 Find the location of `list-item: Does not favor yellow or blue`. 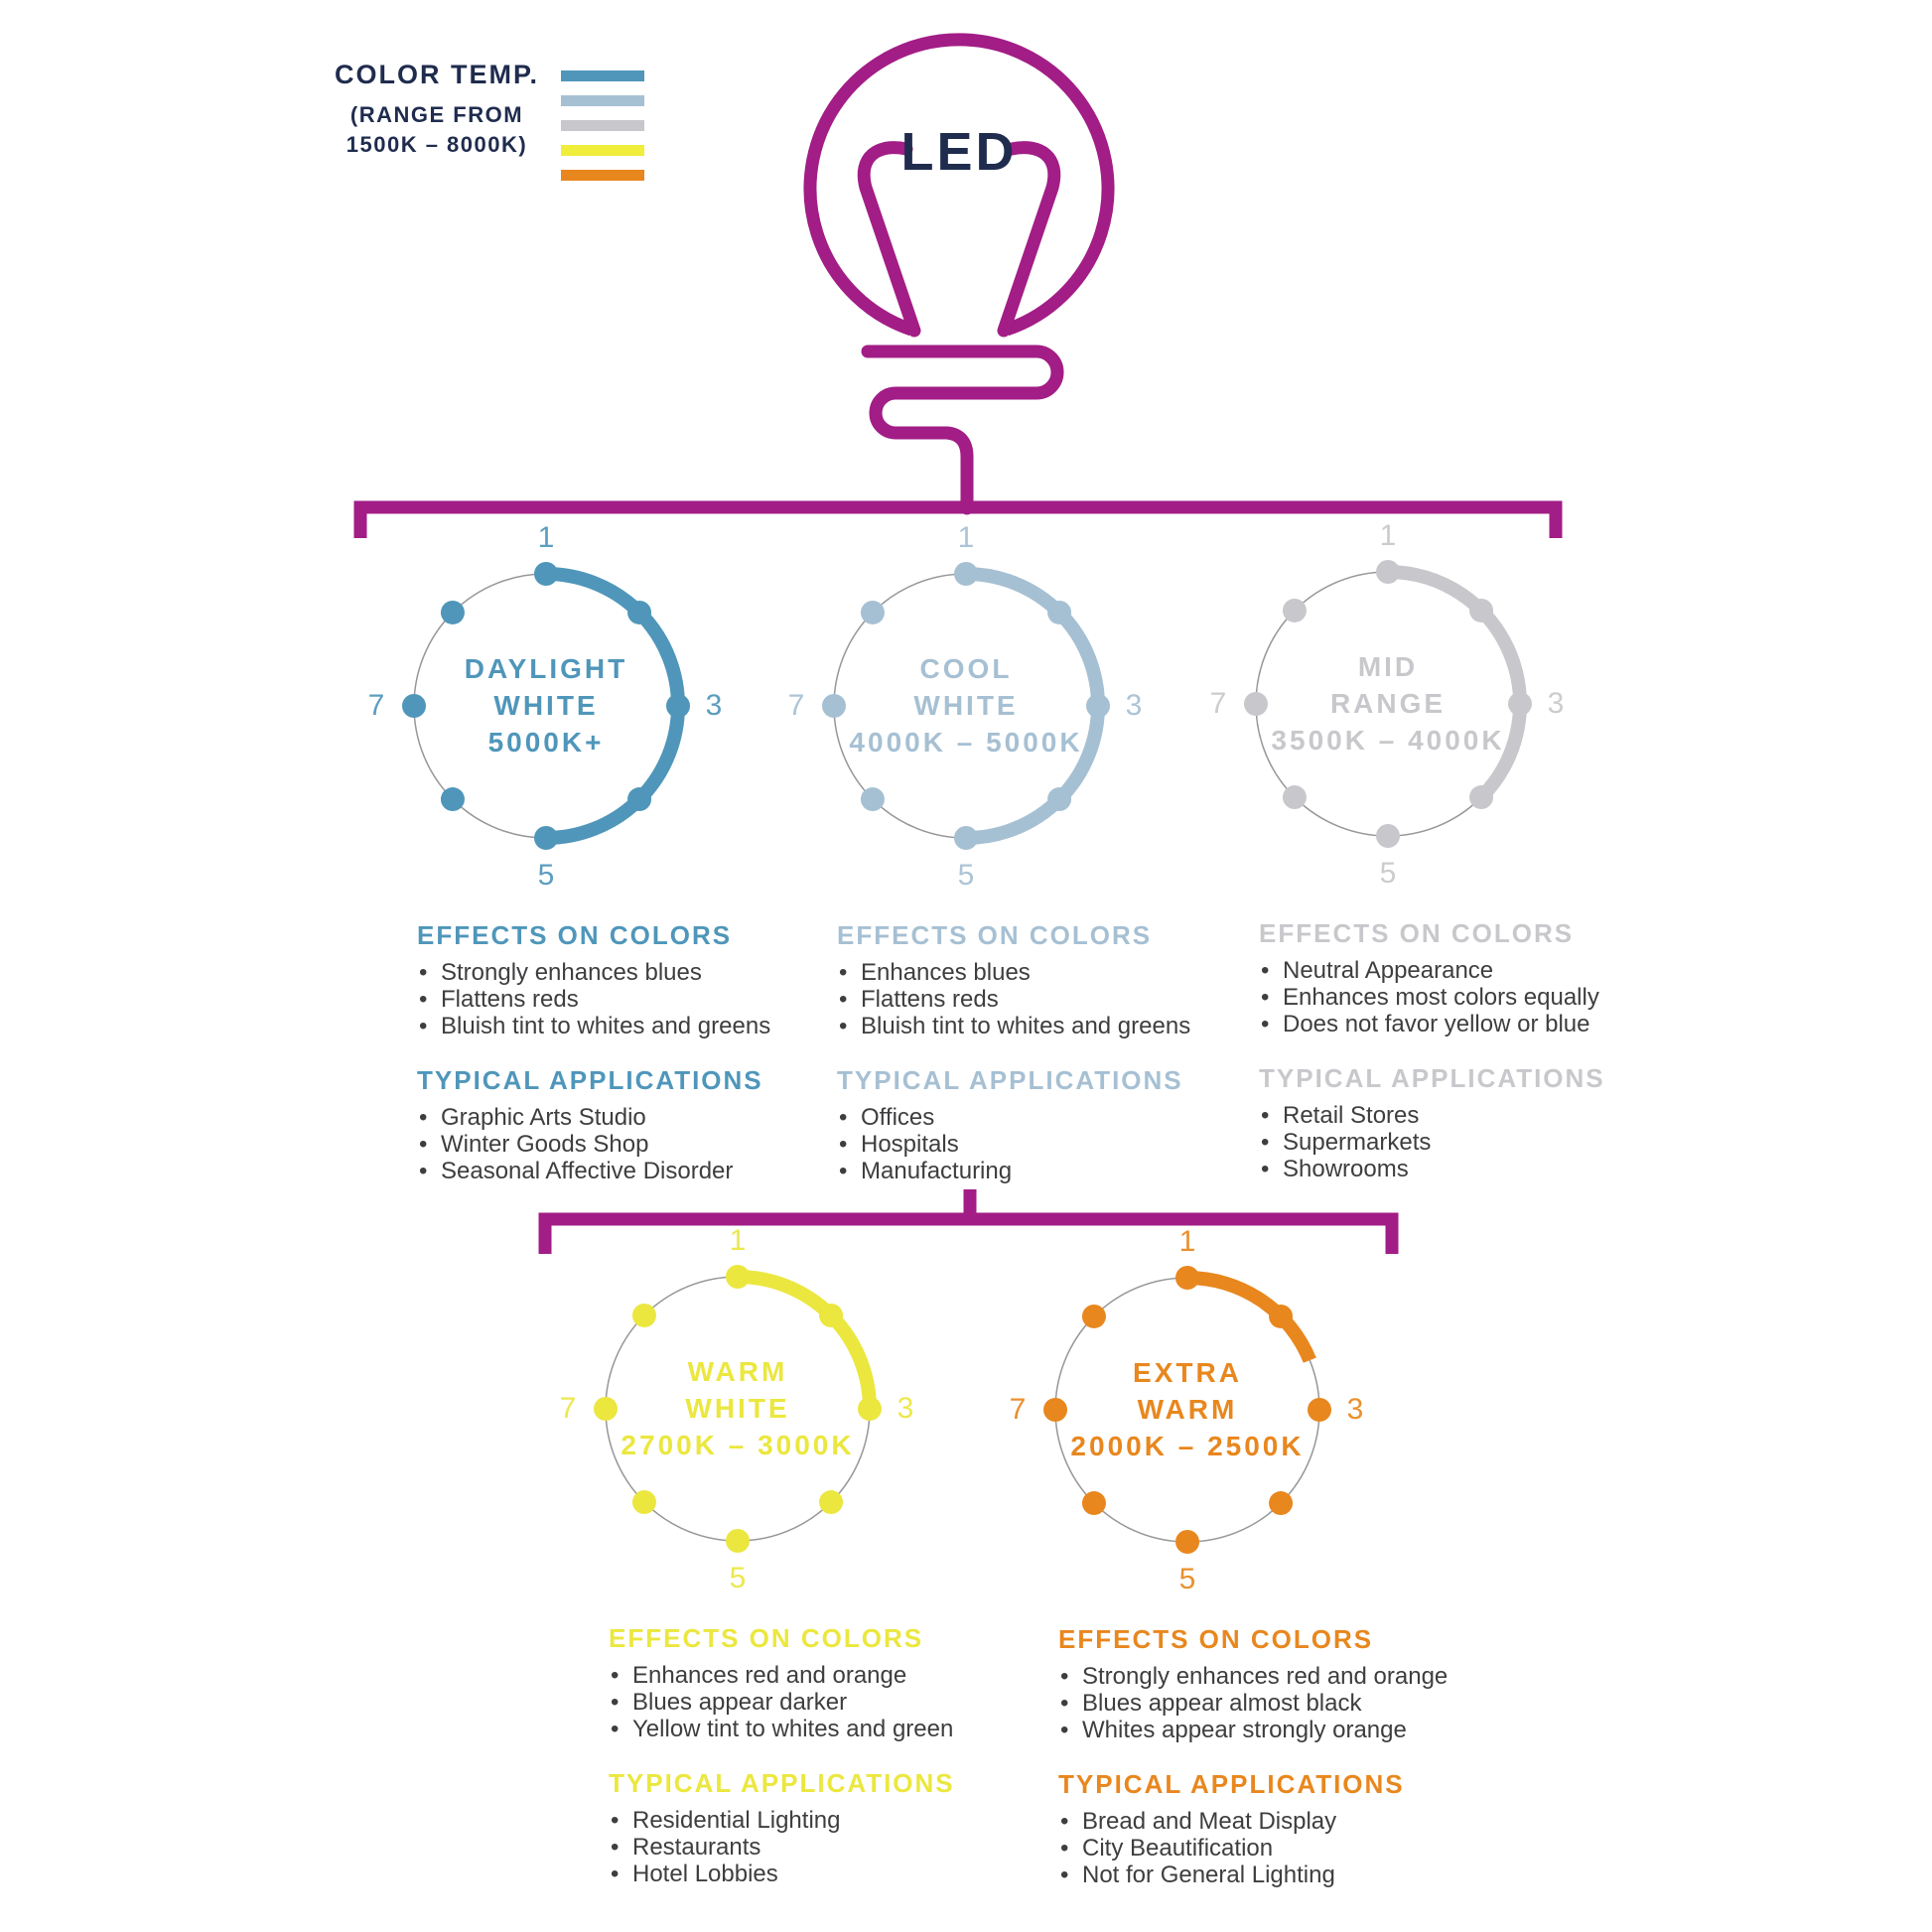

list-item: Does not favor yellow or blue is located at coordinates (1467, 1024).